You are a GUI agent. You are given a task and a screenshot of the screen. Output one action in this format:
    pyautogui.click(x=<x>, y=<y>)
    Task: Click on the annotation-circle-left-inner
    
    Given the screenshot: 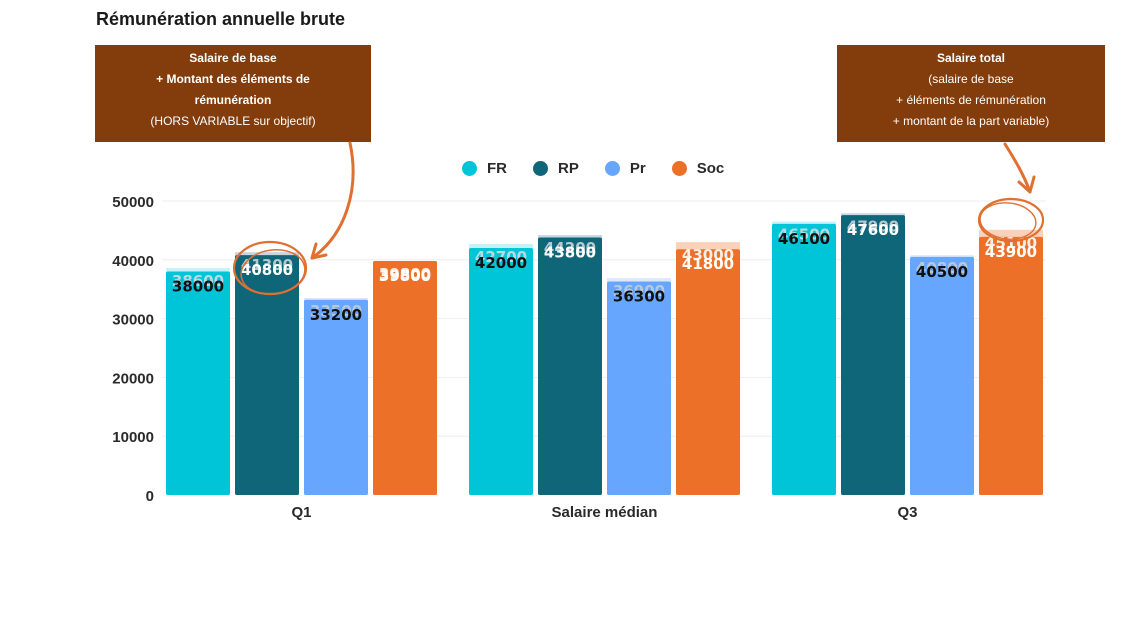 What is the action you would take?
    pyautogui.click(x=273, y=272)
    